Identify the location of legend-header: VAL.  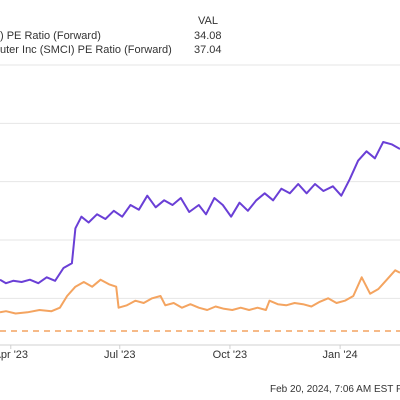
(208, 21).